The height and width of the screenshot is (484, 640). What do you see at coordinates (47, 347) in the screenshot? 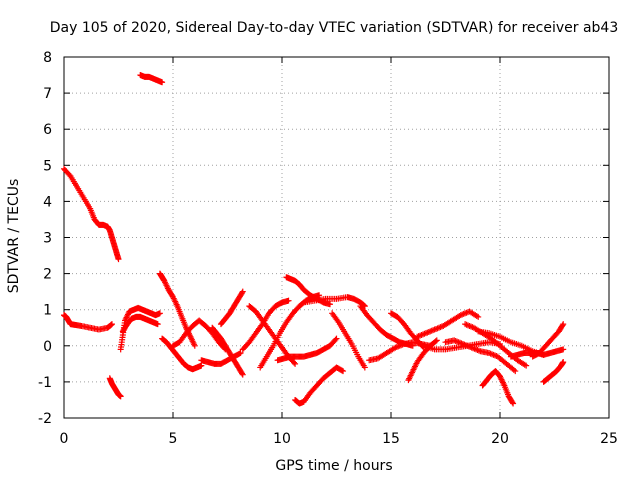
I see `y-tick-label: 0` at bounding box center [47, 347].